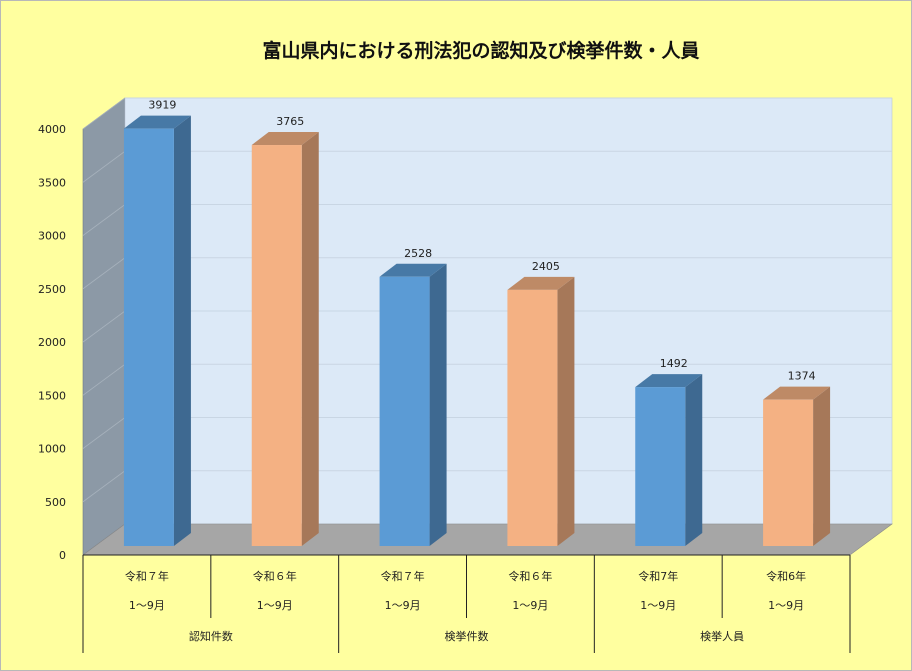  Describe the element at coordinates (722, 636) in the screenshot. I see `group-label: 検挙人員` at that location.